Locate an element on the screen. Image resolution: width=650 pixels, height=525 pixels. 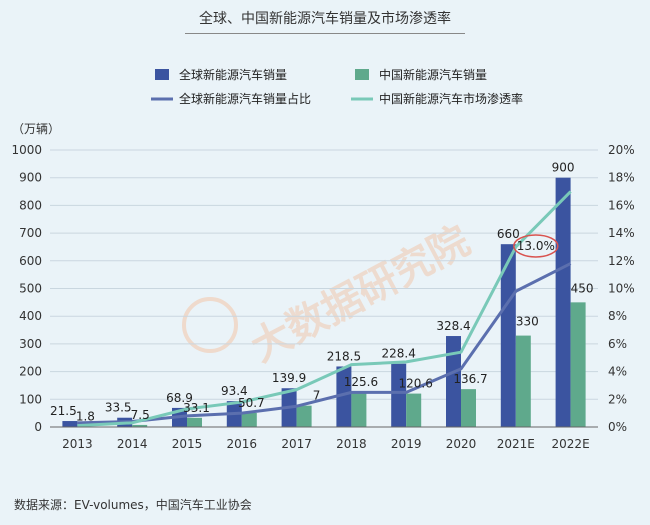
y-tick-label: 400 is located at coordinates (30, 316).